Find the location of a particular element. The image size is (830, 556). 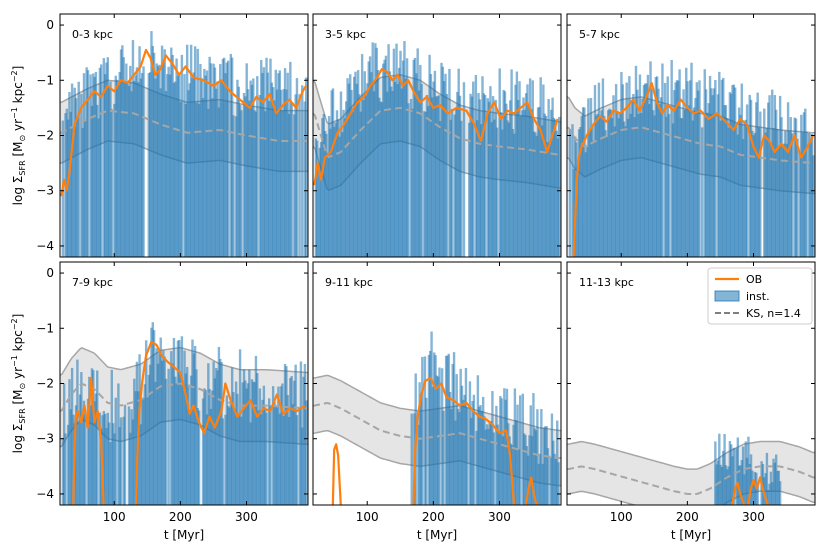

y-tick-label: −3 is located at coordinates (45, 439).